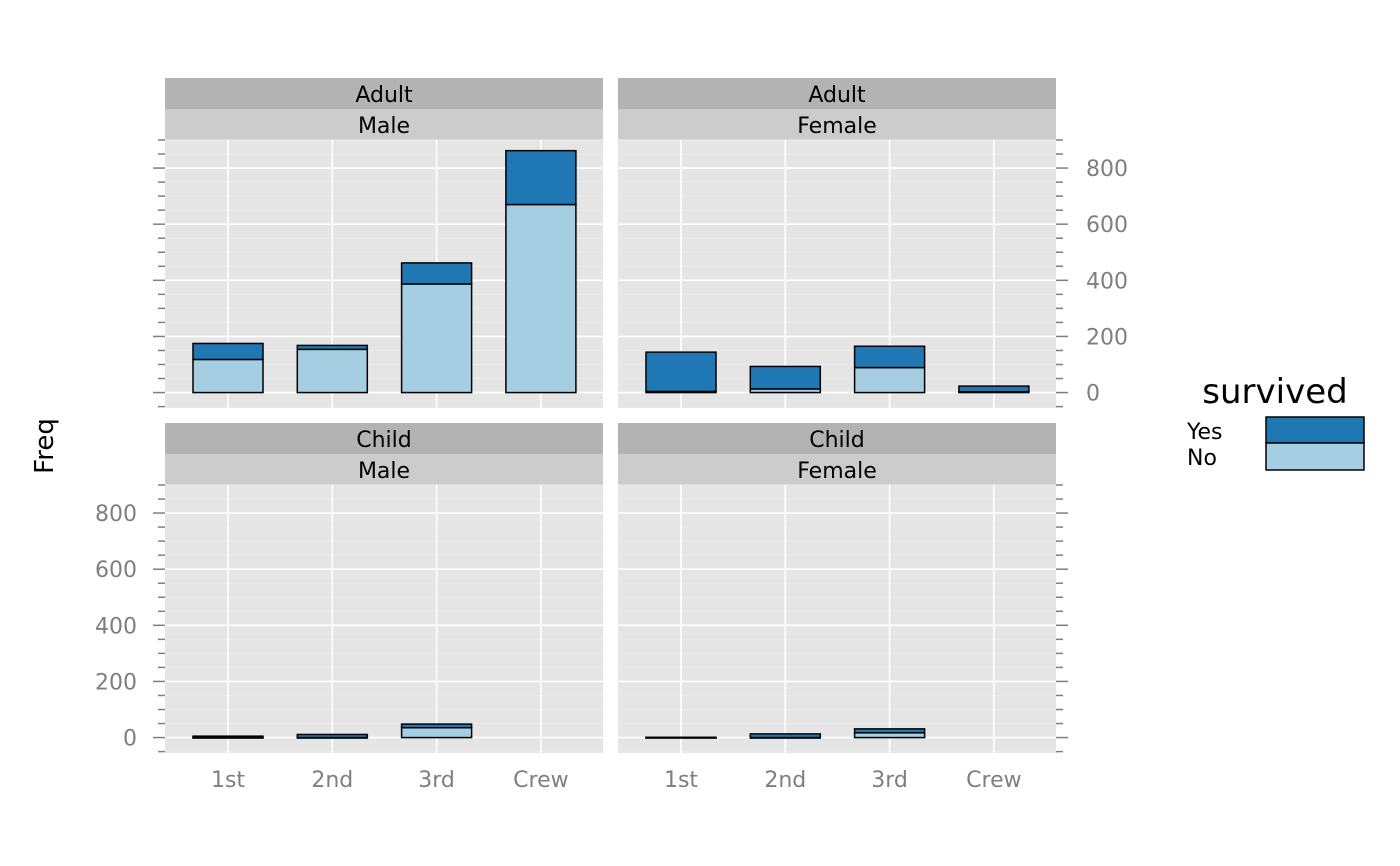  What do you see at coordinates (1274, 392) in the screenshot?
I see `legend-title: survived` at bounding box center [1274, 392].